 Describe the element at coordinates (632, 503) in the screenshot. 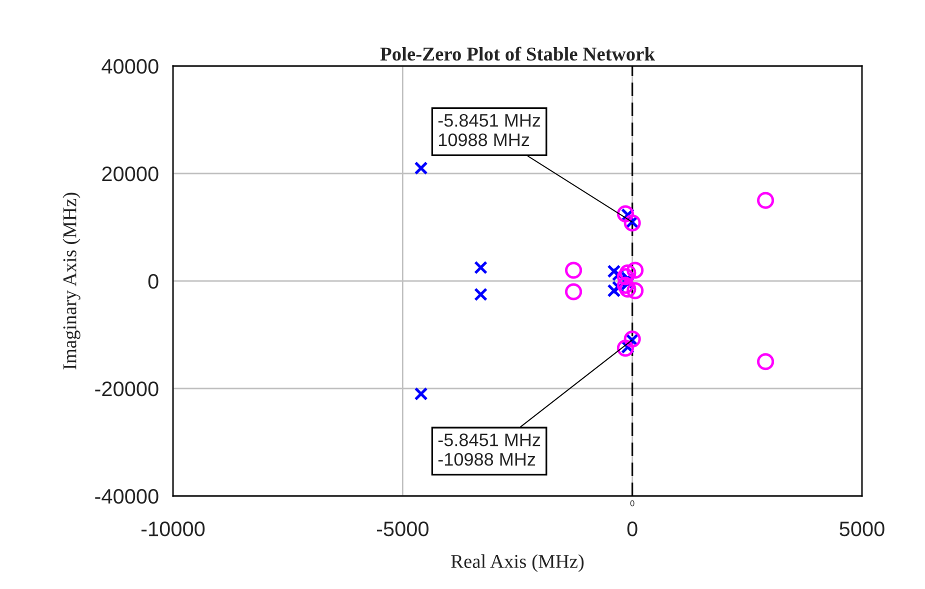

I see `ref-line-label: 0` at that location.